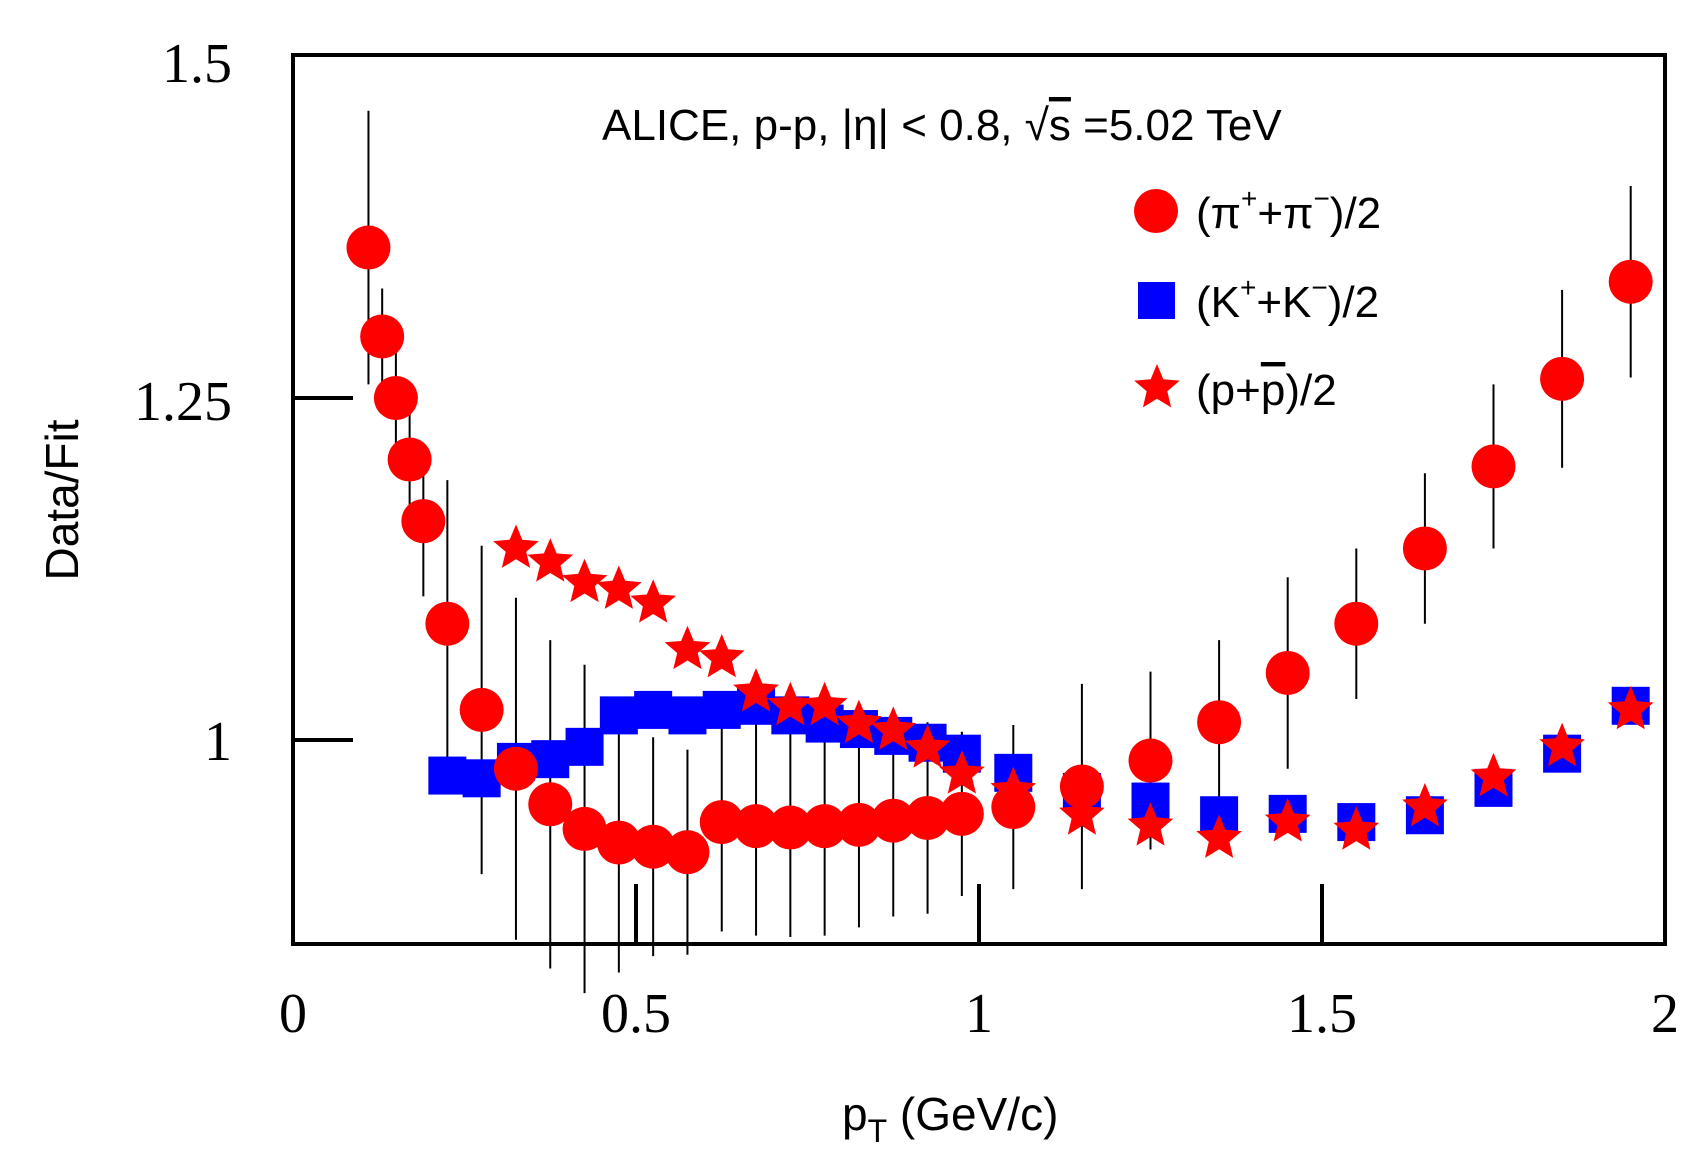  What do you see at coordinates (979, 1014) in the screenshot?
I see `x-tick-label: 1` at bounding box center [979, 1014].